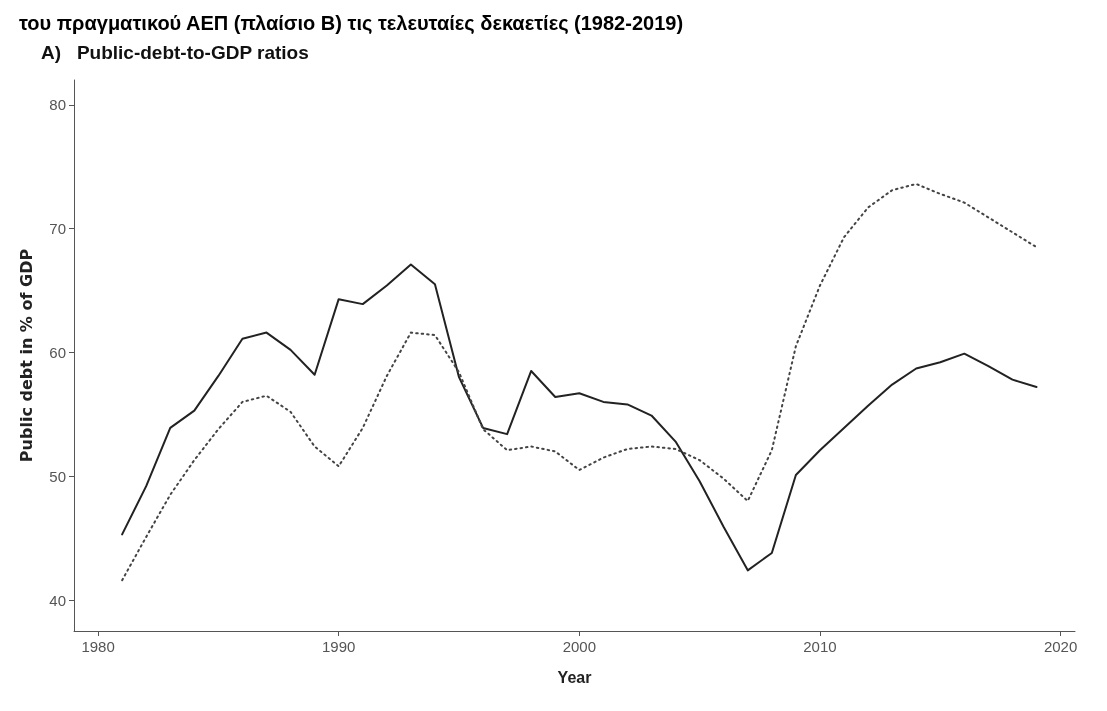 The image size is (1107, 711). What do you see at coordinates (57, 600) in the screenshot?
I see `y-tick-label: 40` at bounding box center [57, 600].